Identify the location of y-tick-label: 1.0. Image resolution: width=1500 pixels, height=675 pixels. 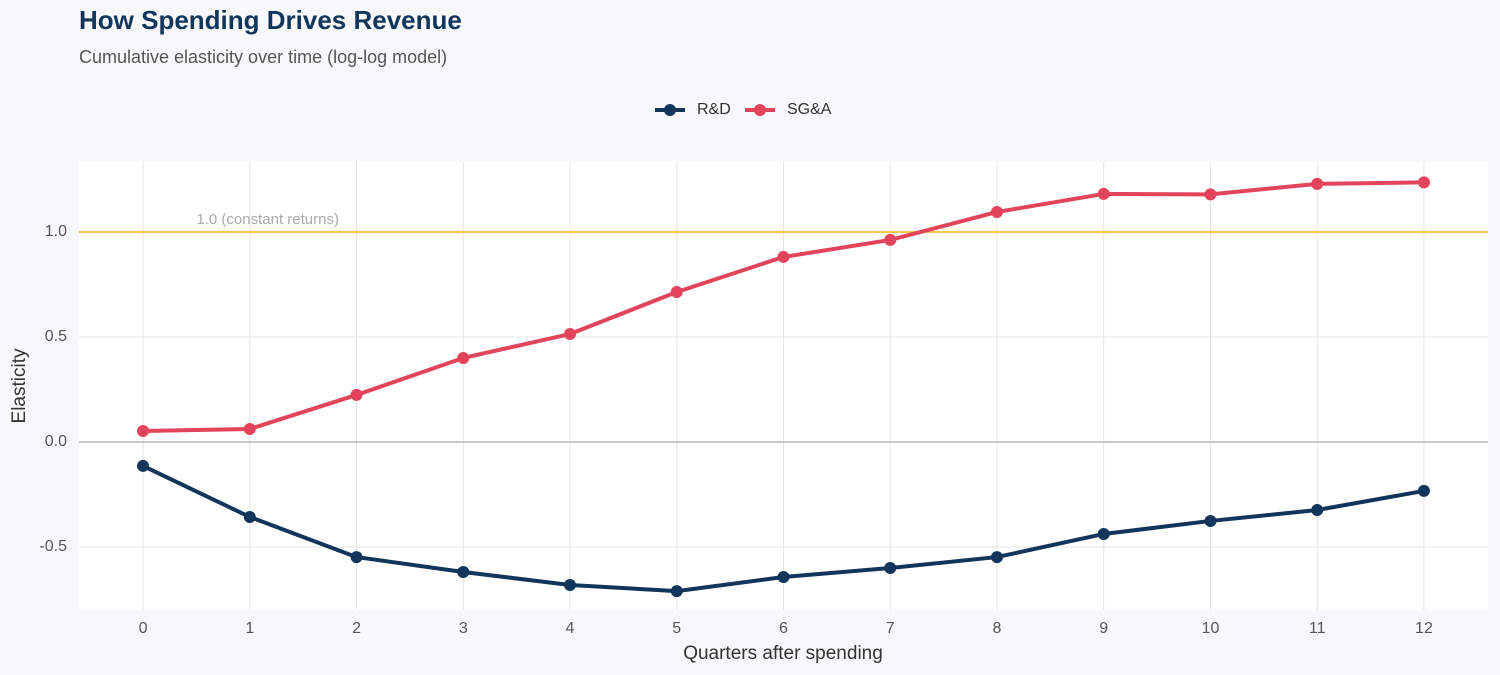
(56, 231).